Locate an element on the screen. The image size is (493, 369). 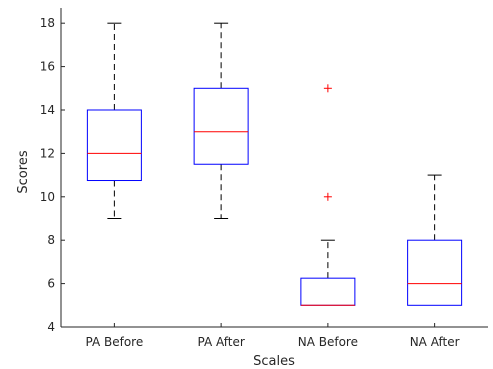
x-tick-label: NA Before is located at coordinates (328, 342).